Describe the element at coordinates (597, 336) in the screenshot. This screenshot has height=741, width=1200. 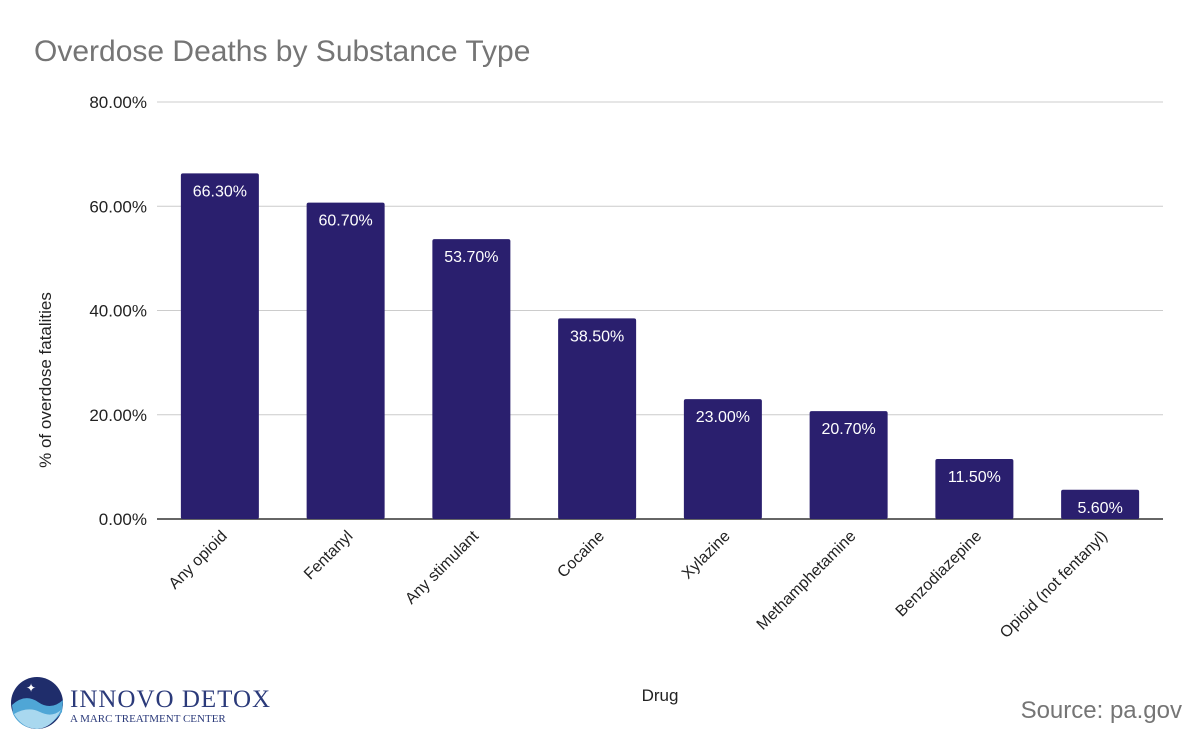
I see `data-label: 38.50%` at that location.